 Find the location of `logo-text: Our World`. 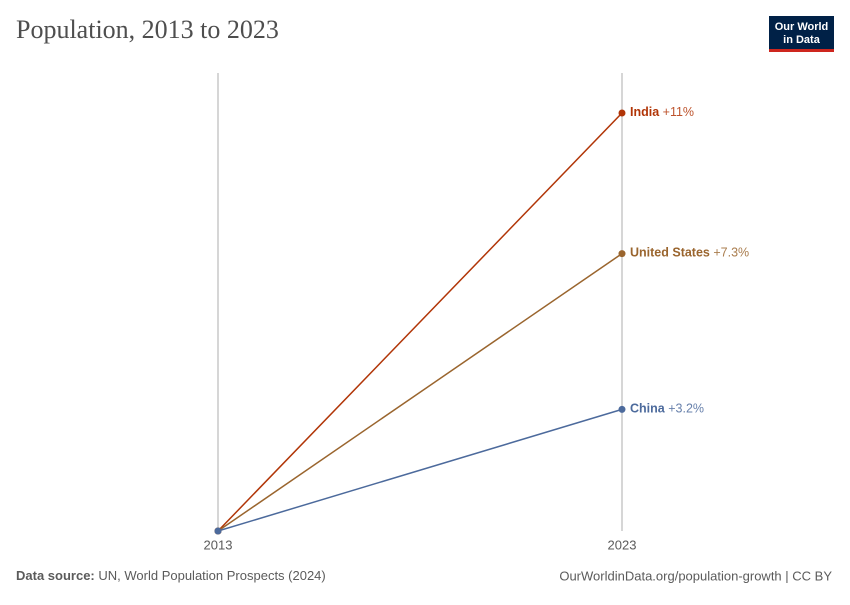

logo-text: Our World is located at coordinates (802, 27).